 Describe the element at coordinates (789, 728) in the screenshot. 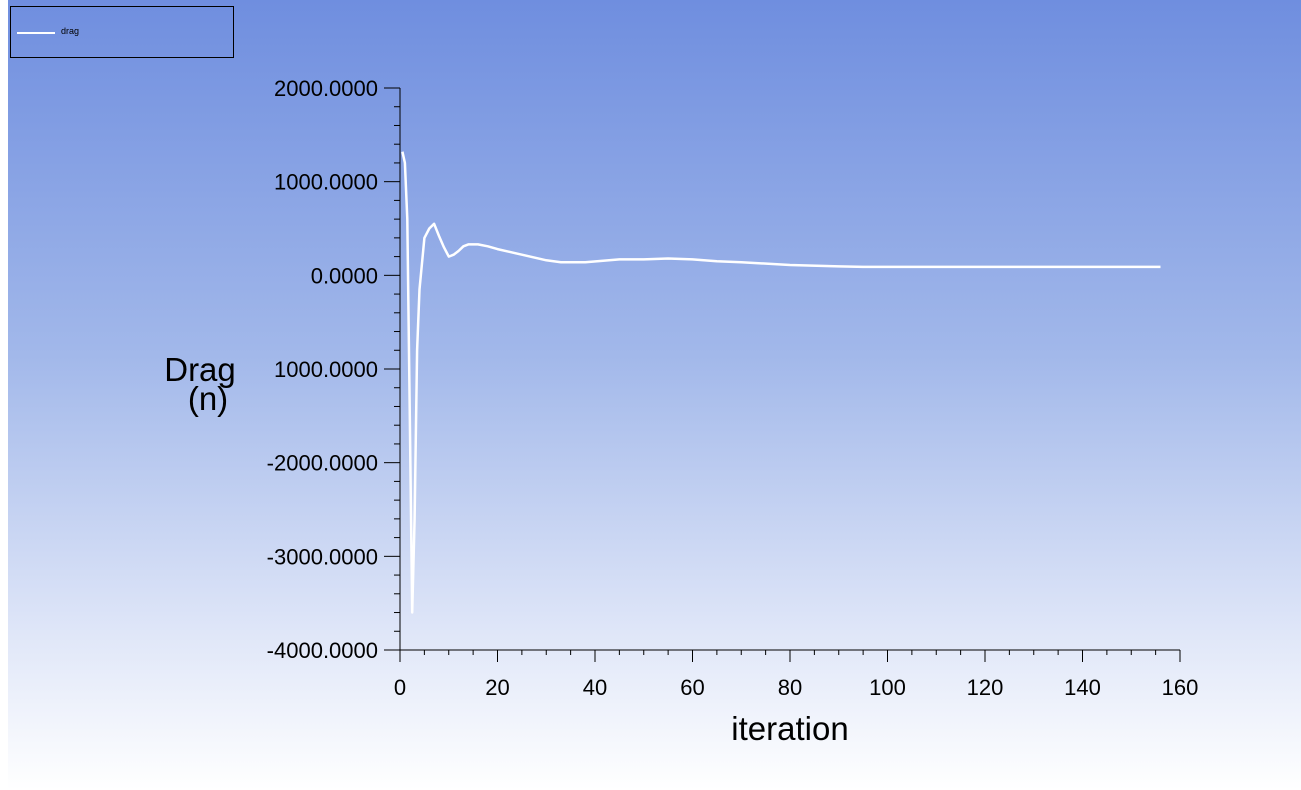

I see `x-axis-title: iteration` at that location.